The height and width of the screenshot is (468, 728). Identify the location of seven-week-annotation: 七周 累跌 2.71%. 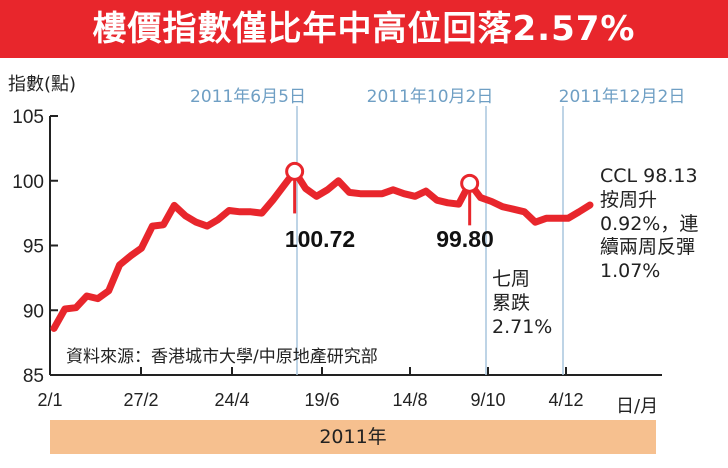
(522, 303).